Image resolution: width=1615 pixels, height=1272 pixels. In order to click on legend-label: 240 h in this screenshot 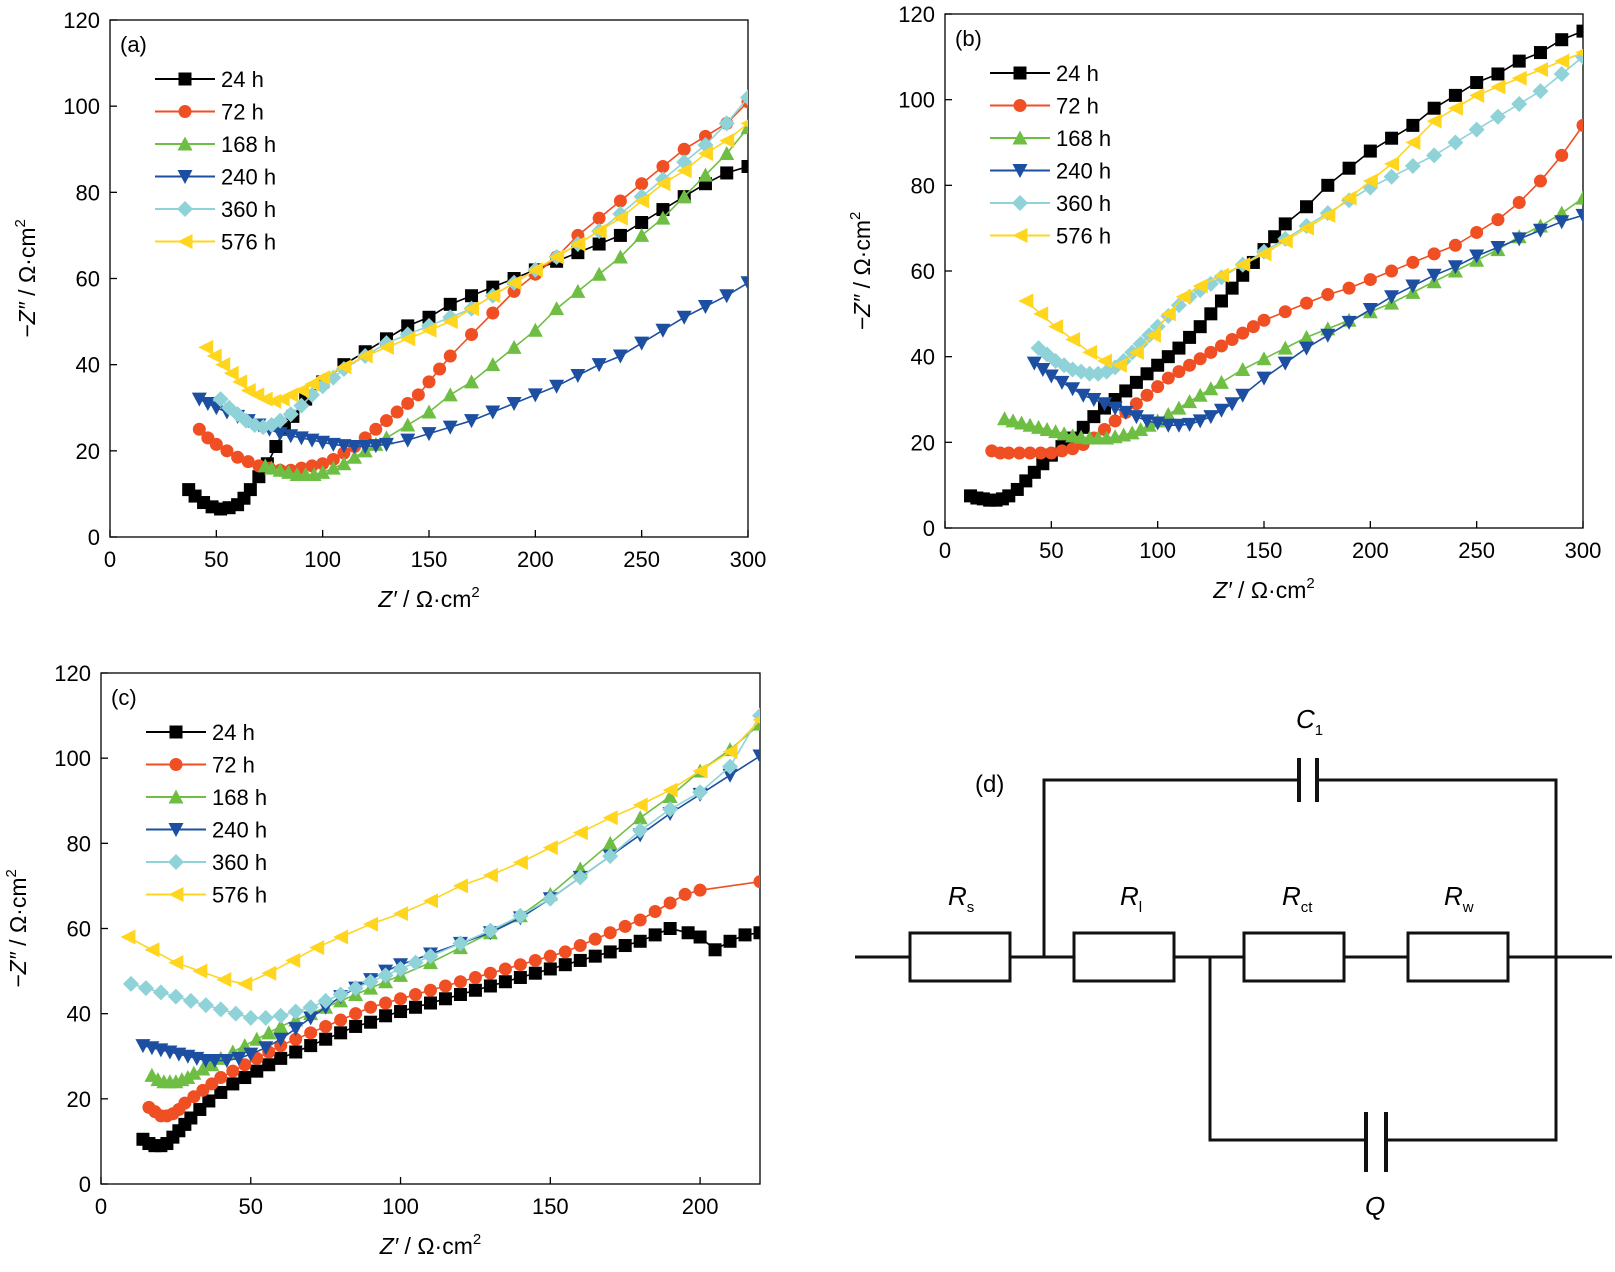, I will do `click(239, 830)`.